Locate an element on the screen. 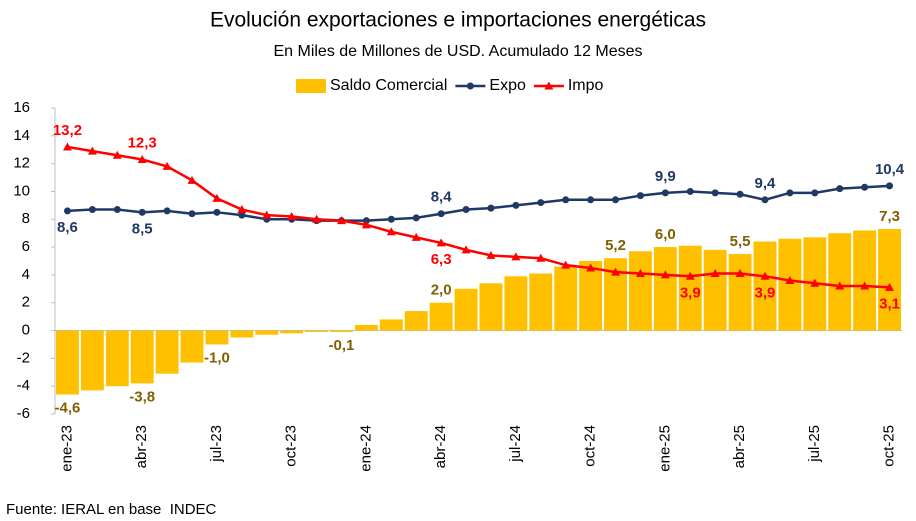 This screenshot has width=916, height=521. data-label: -3,8 is located at coordinates (142, 396).